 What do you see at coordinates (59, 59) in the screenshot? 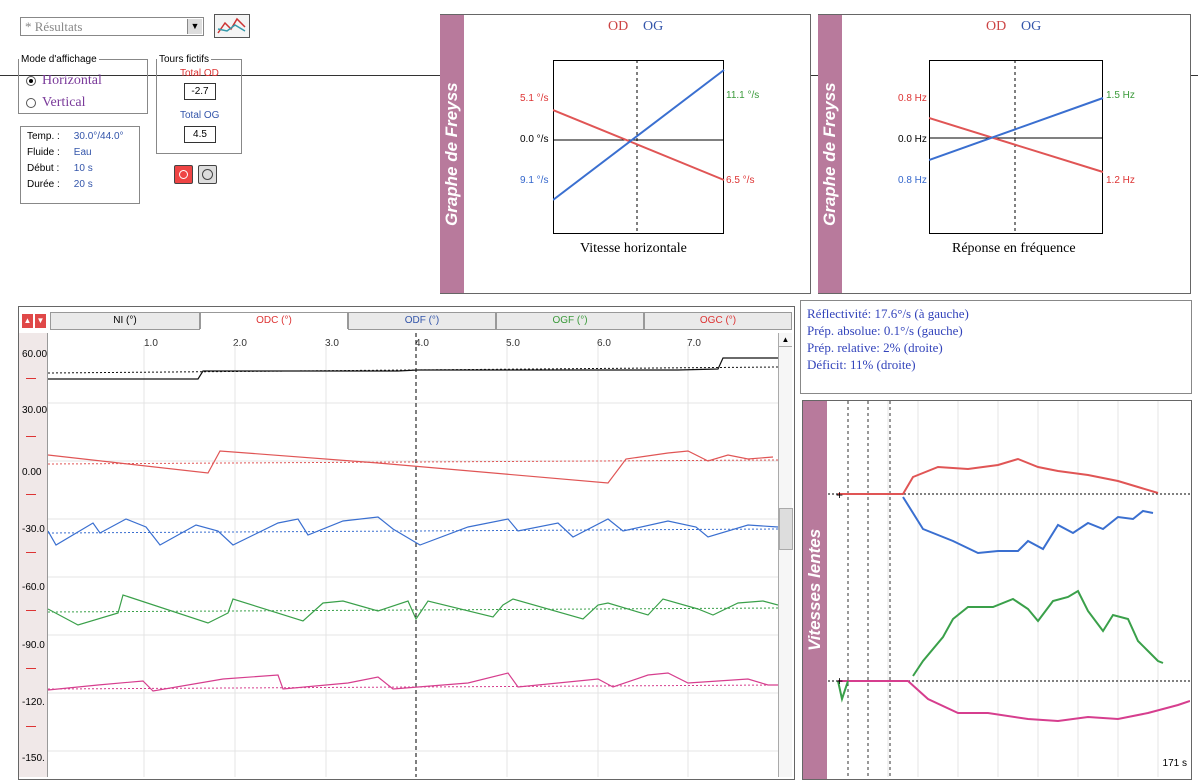
I see `display-mode-title: Mode d'affichage` at bounding box center [59, 59].